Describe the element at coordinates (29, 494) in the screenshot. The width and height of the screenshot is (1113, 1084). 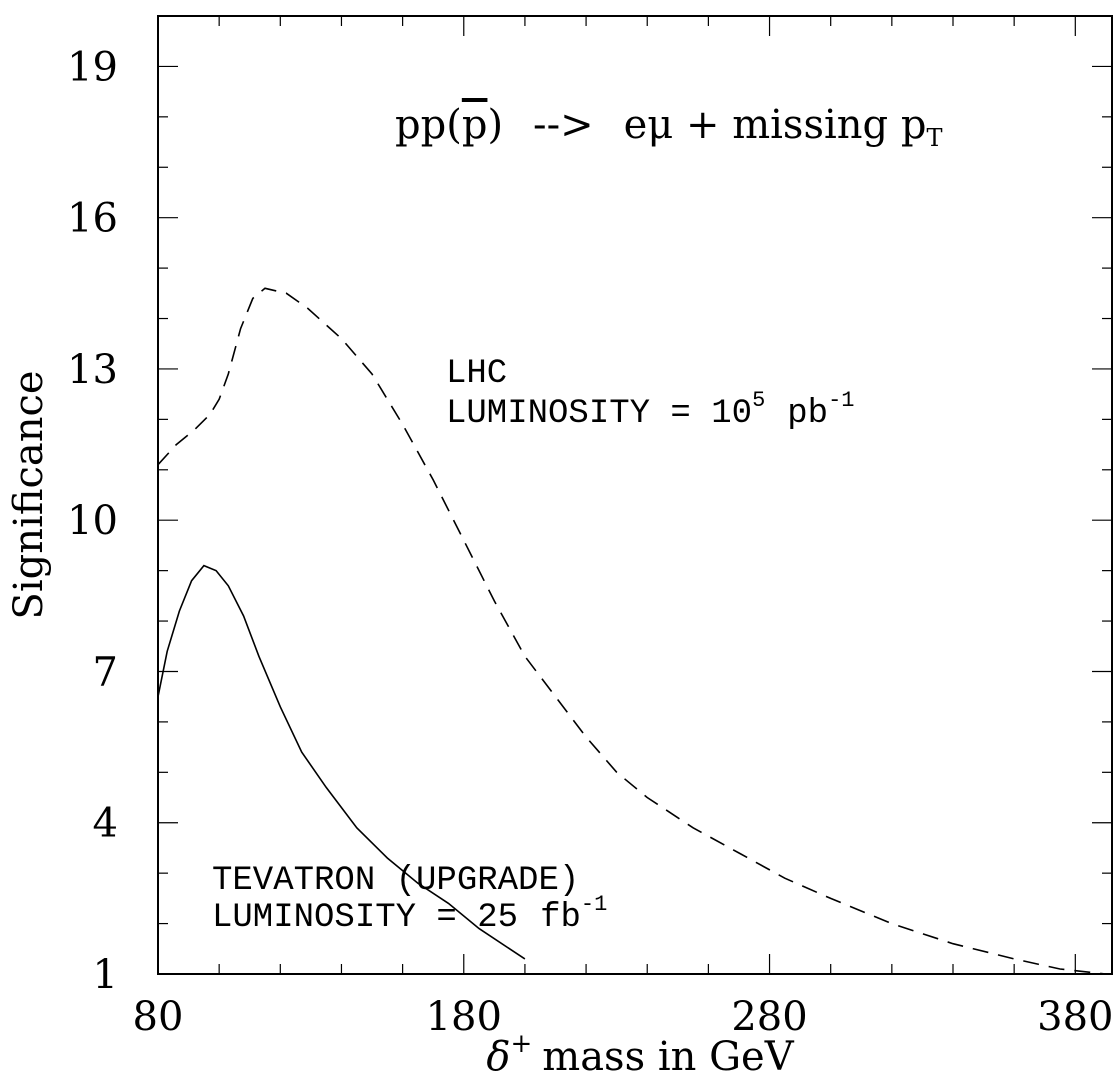
I see `y-axis-label: Significance` at that location.